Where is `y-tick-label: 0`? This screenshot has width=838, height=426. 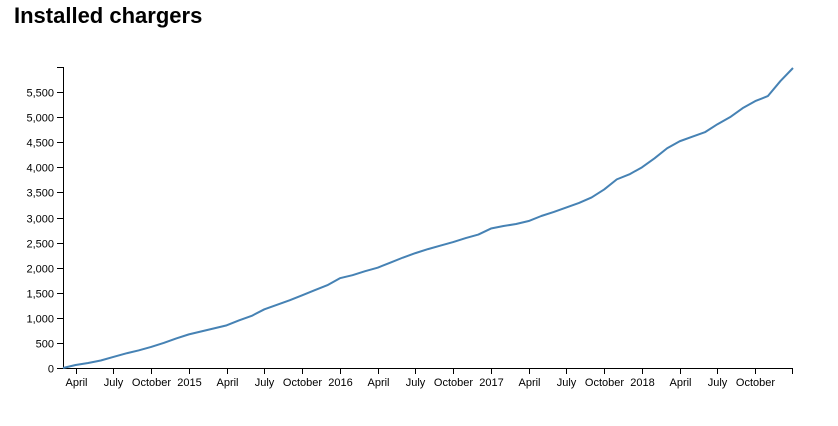 y-tick-label: 0 is located at coordinates (51, 370).